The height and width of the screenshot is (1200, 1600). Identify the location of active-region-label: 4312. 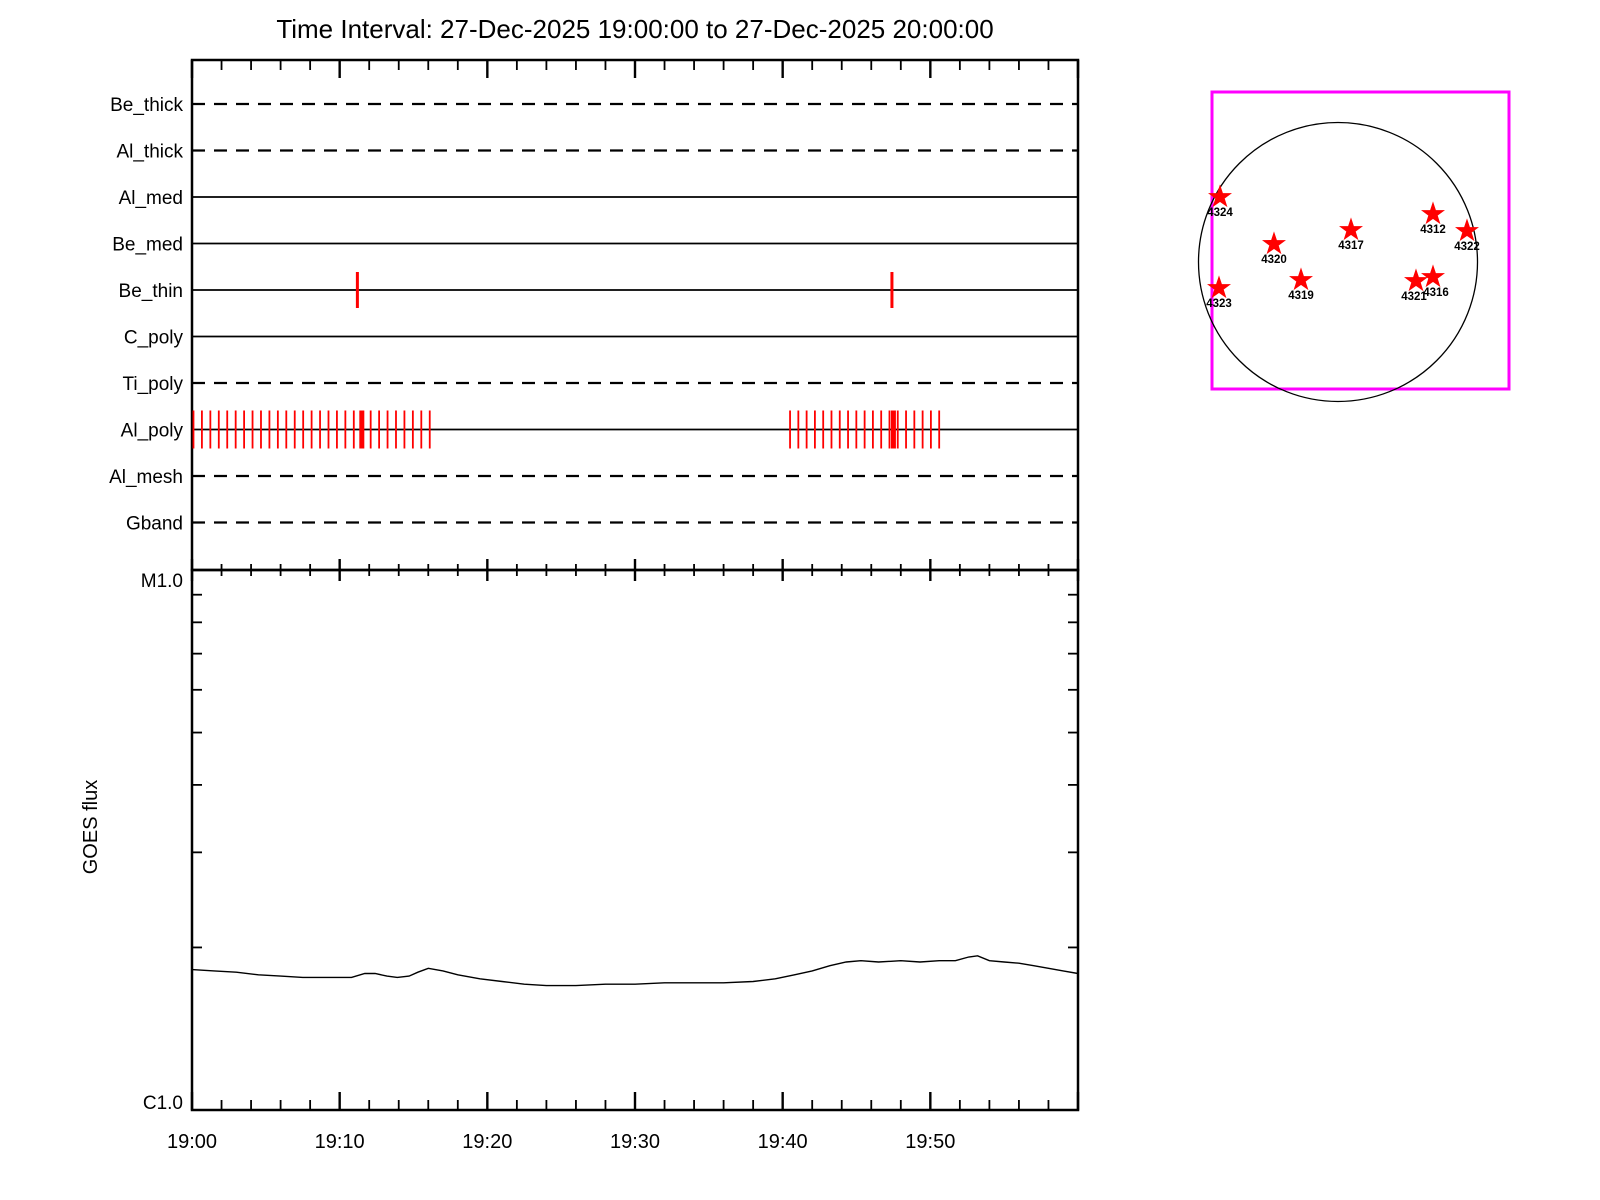
(1433, 230).